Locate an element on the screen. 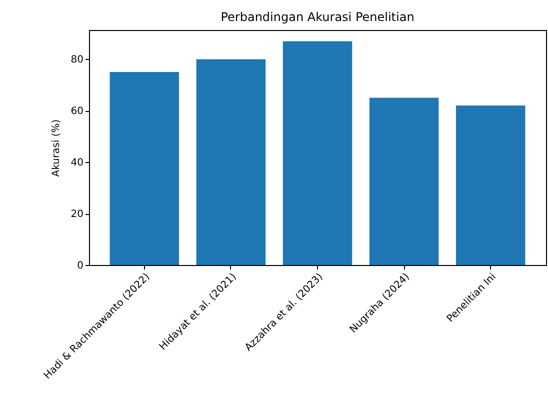 Image resolution: width=548 pixels, height=404 pixels. y-tick-label: 20 is located at coordinates (77, 214).